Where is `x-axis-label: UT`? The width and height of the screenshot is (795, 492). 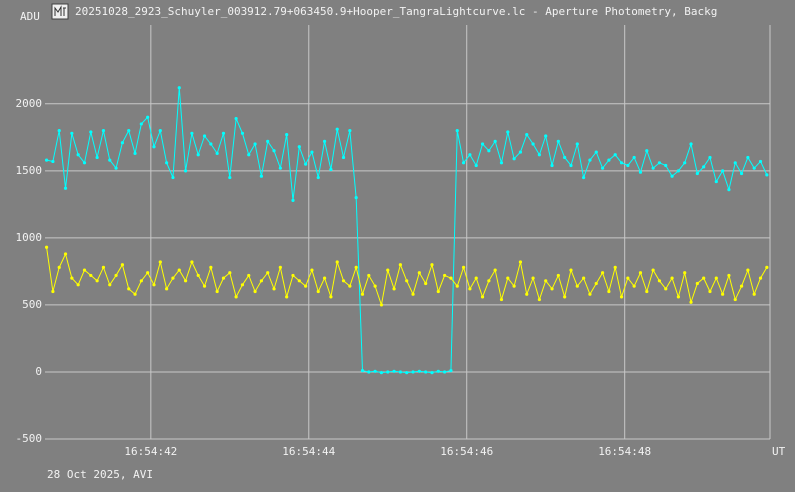 x-axis-label: UT is located at coordinates (779, 451).